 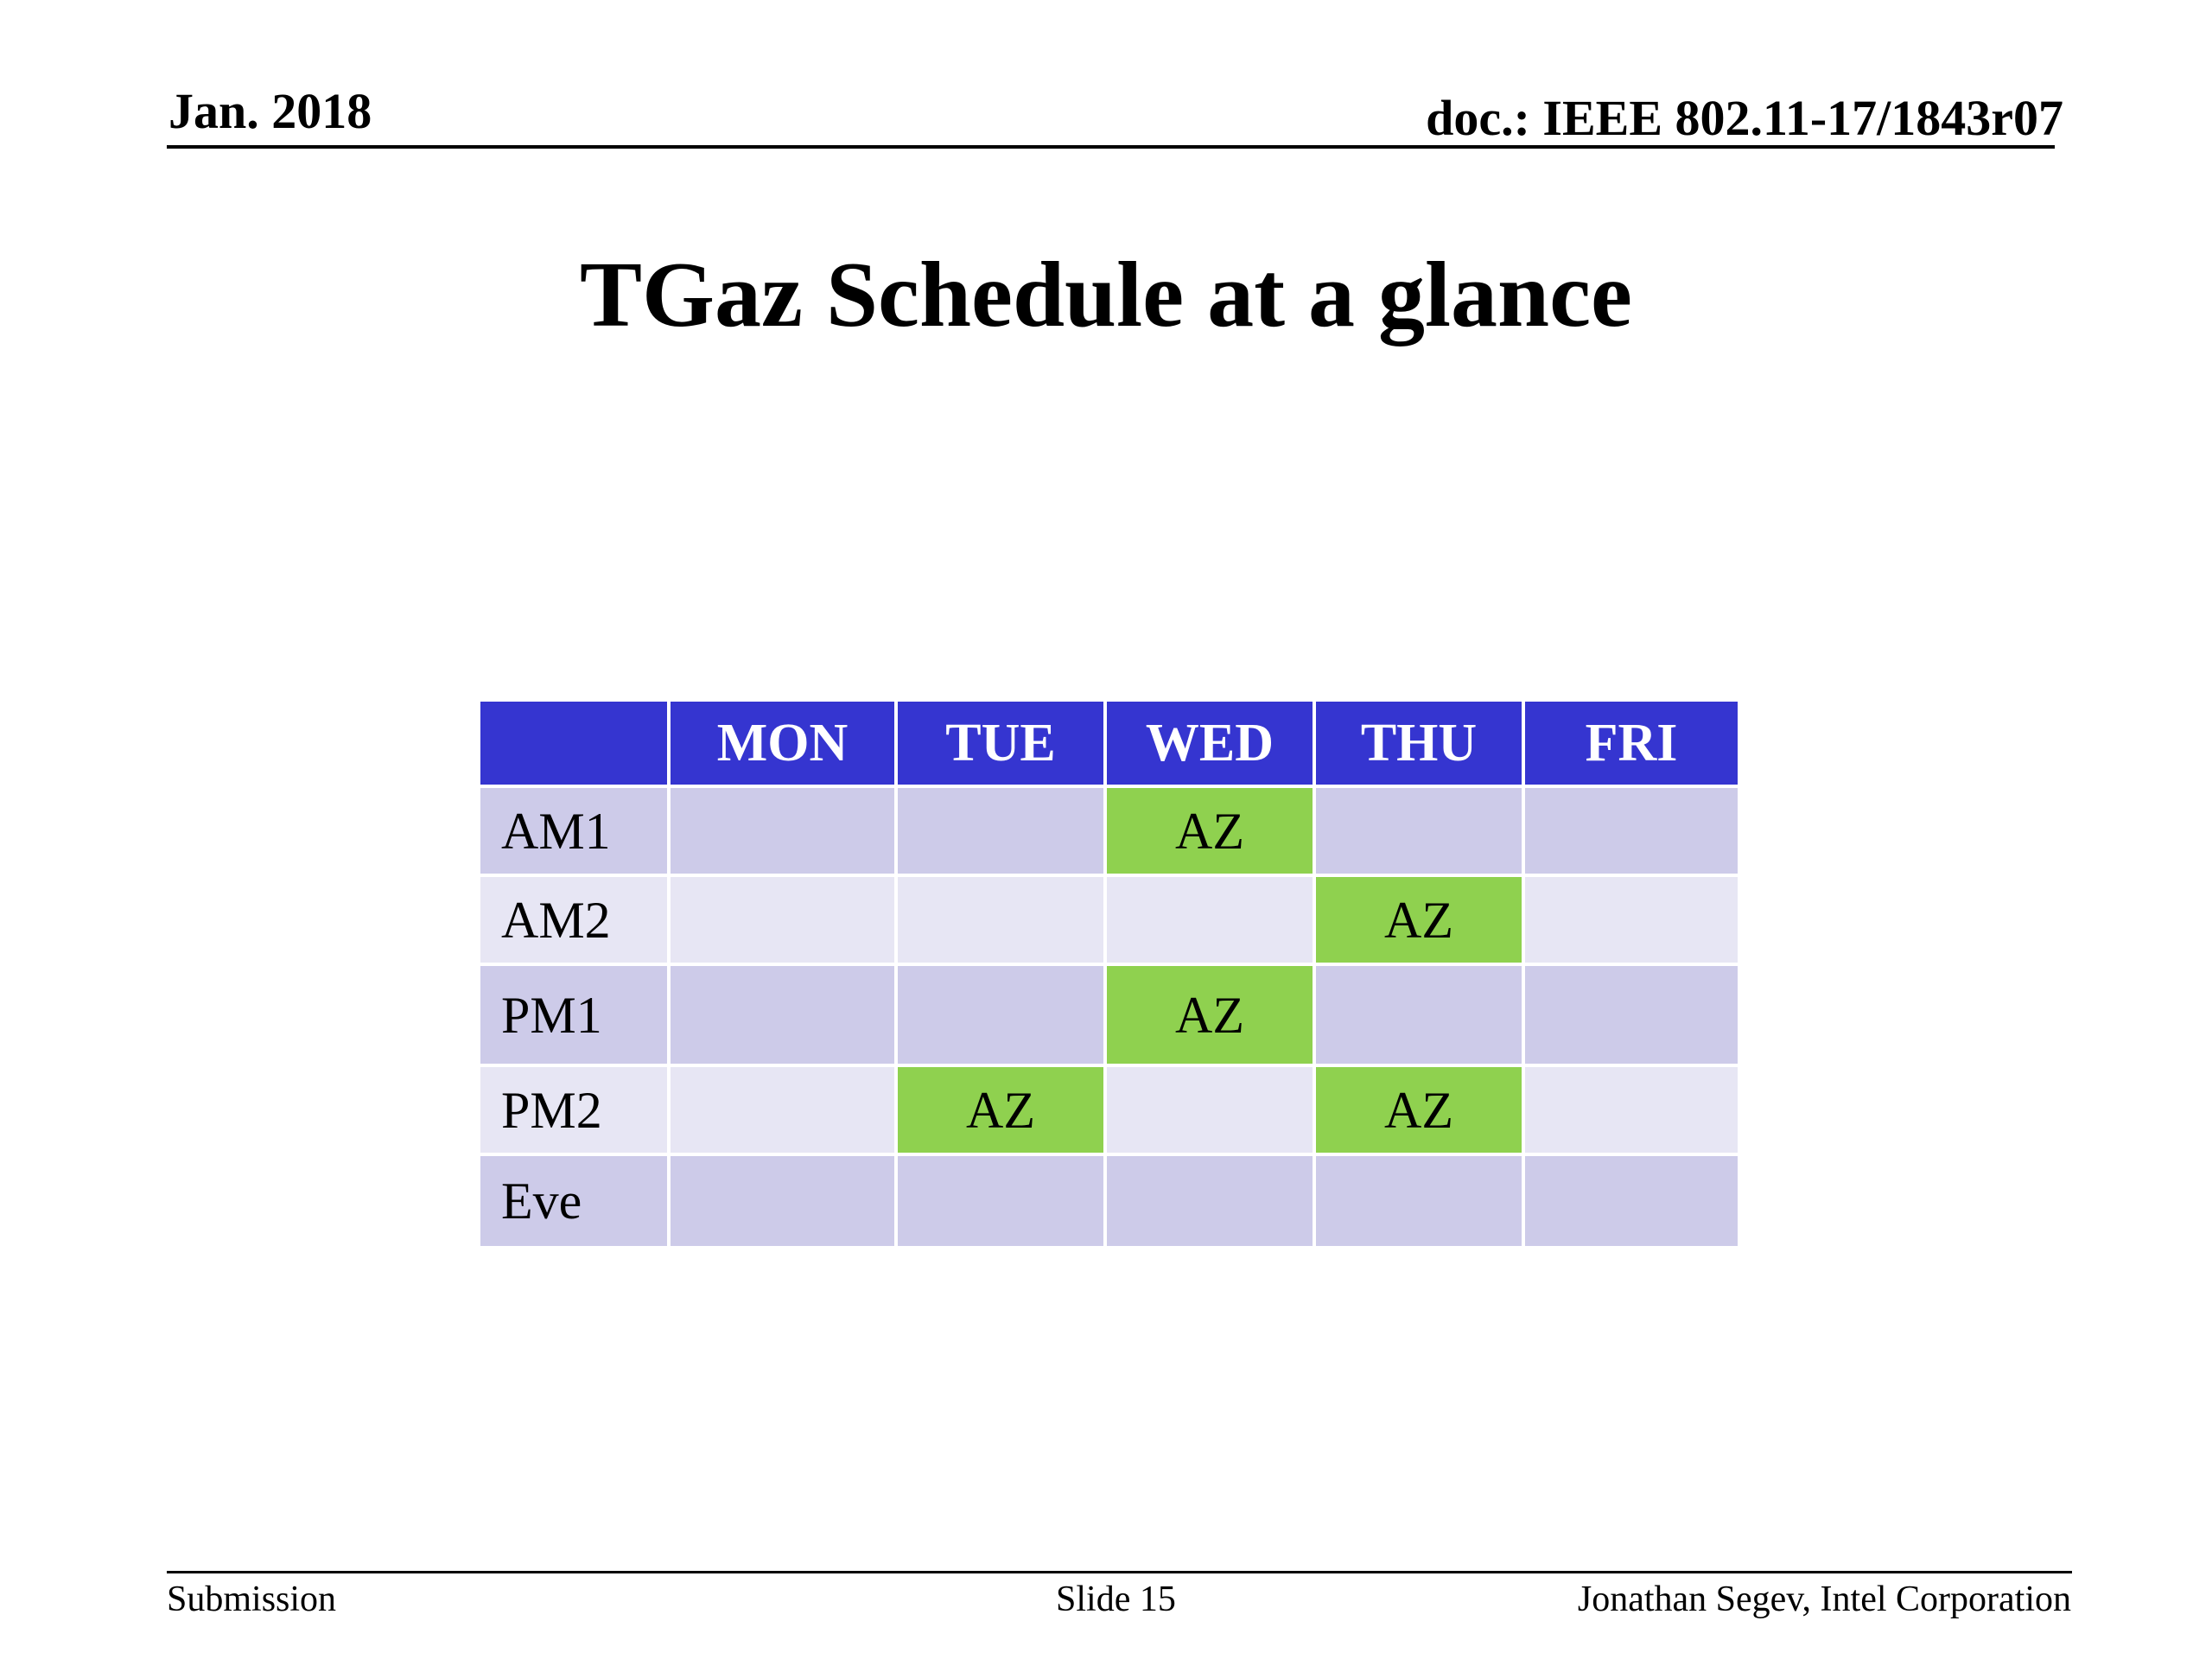 What do you see at coordinates (1420, 832) in the screenshot?
I see `cell-am1-thu` at bounding box center [1420, 832].